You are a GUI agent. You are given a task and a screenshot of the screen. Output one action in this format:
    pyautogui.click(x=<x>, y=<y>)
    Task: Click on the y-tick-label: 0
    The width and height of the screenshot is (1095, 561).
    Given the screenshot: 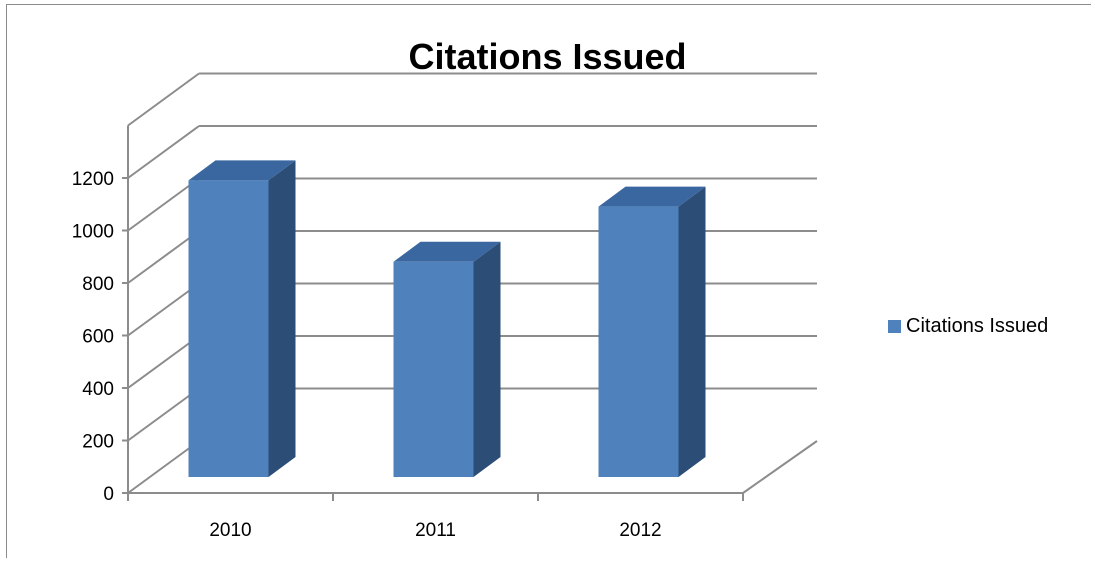 What is the action you would take?
    pyautogui.click(x=108, y=494)
    